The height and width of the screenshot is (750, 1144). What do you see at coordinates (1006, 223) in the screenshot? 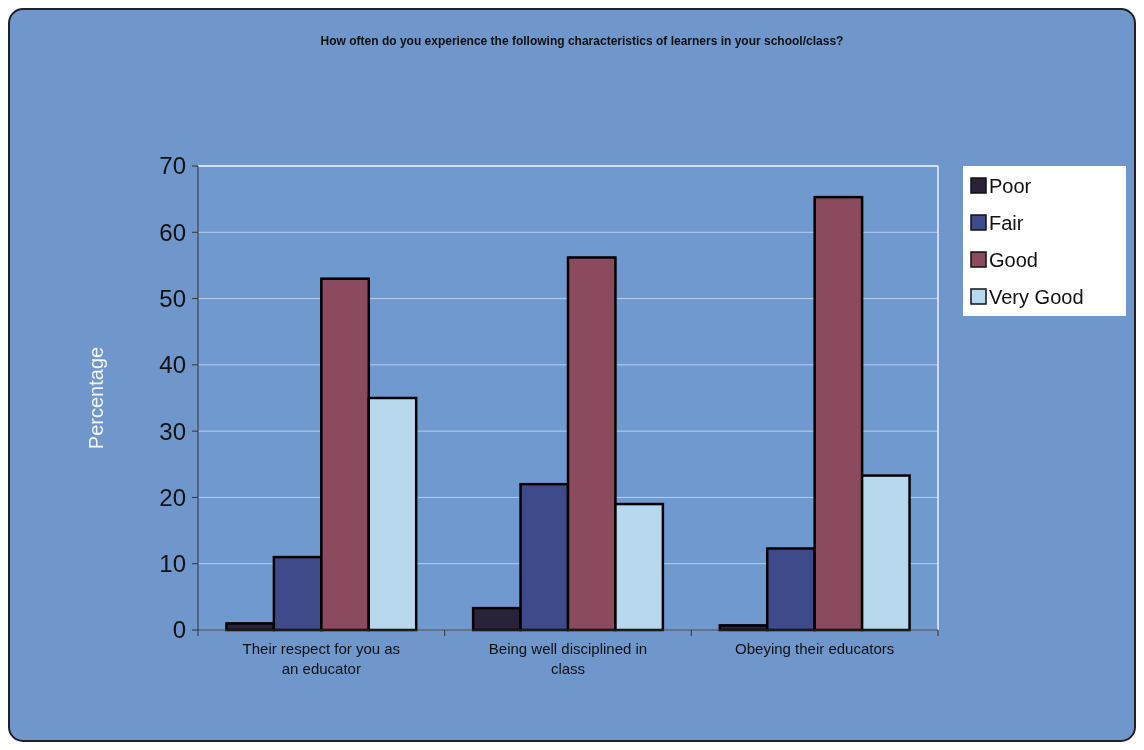
I see `legend-label: Fair` at bounding box center [1006, 223].